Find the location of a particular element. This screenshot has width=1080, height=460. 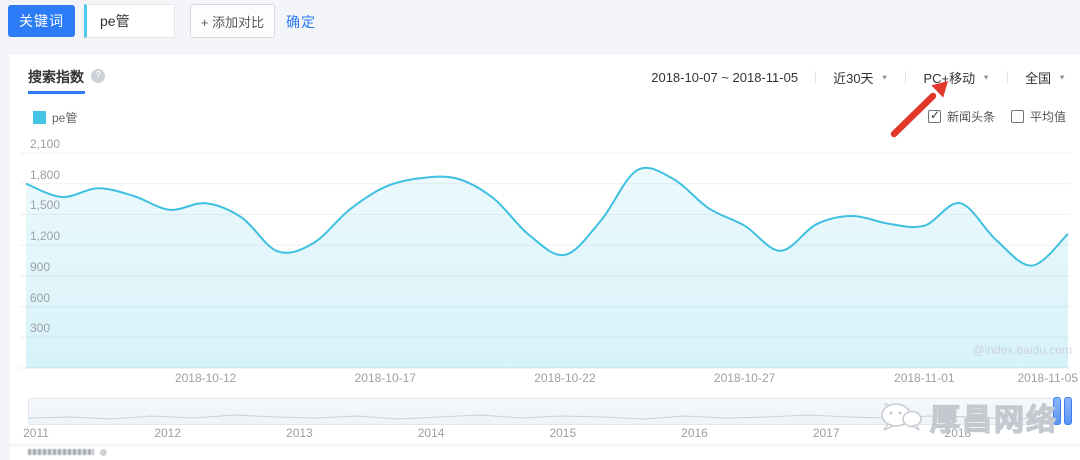

date-range-text: 2018-10-07 ~ 2018-11-05 is located at coordinates (725, 77).